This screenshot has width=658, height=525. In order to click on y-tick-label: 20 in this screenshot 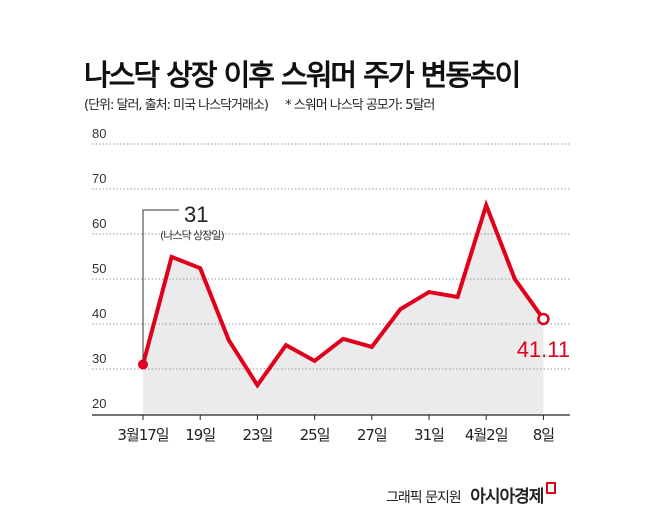, I will do `click(99, 403)`.